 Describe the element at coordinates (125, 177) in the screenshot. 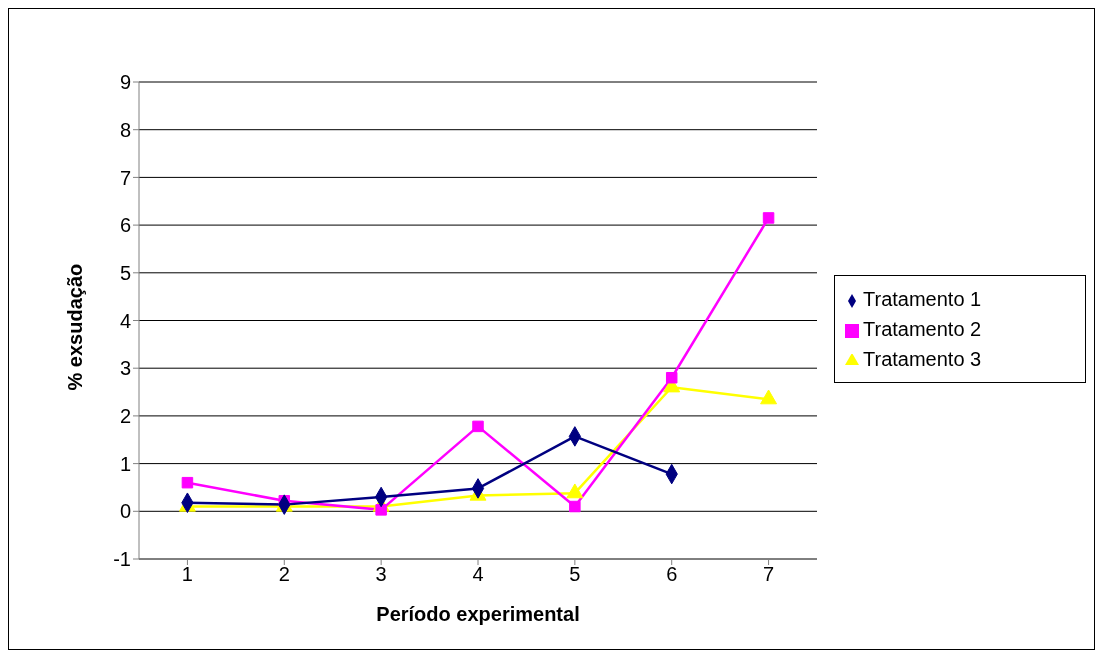

I see `y-tick-label: 7` at that location.